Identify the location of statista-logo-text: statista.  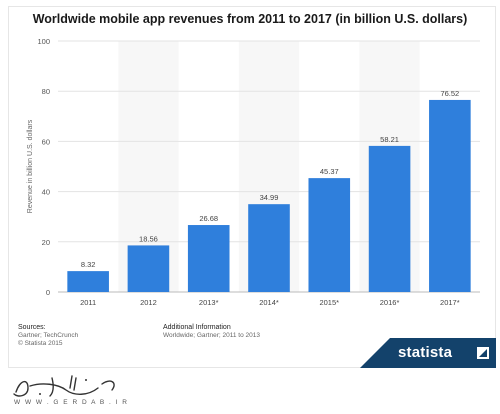
(425, 352).